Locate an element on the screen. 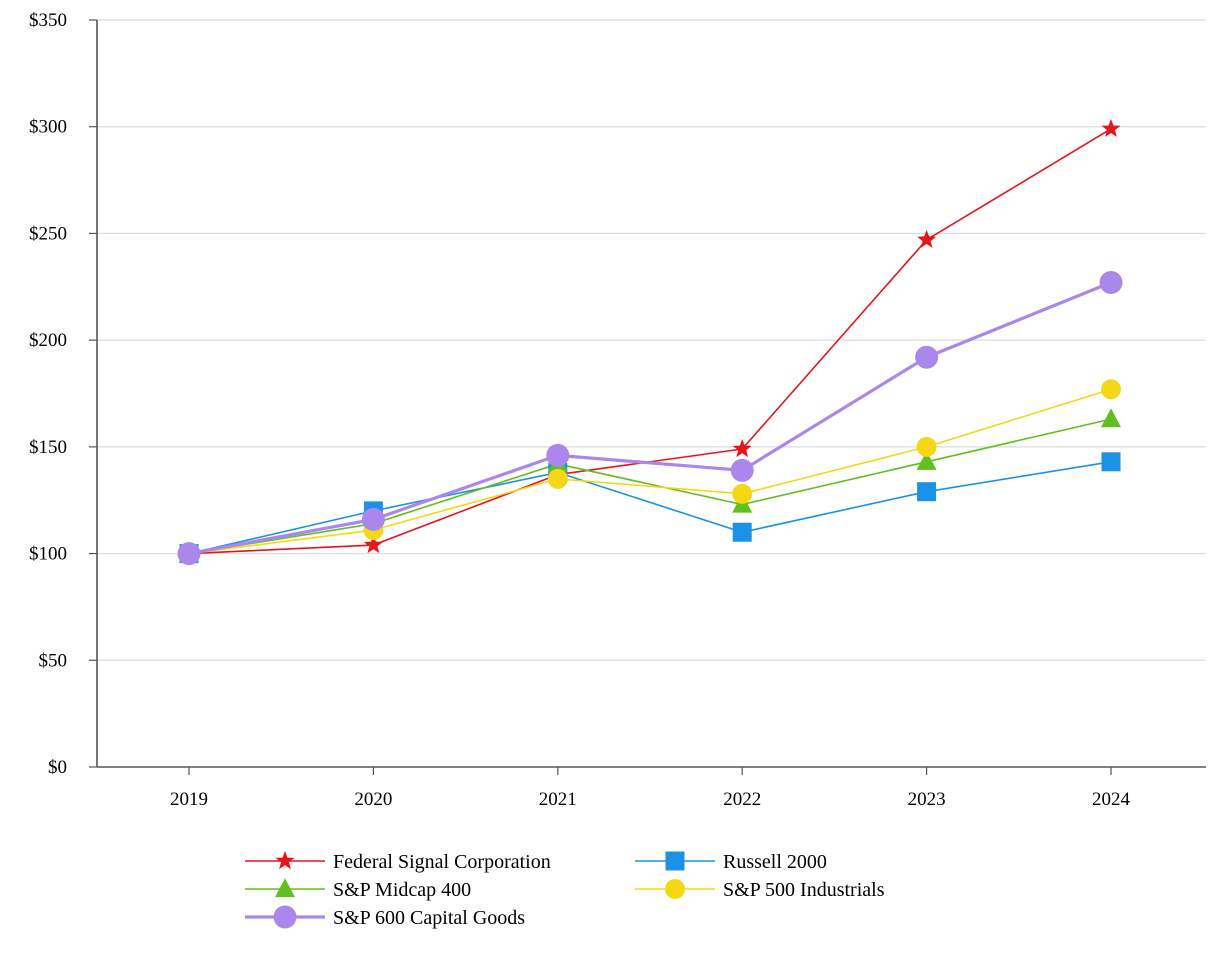 This screenshot has height=960, width=1226. legend-item-sandp-600-capital-goods: S&P 600 Capital Goods is located at coordinates (385, 917).